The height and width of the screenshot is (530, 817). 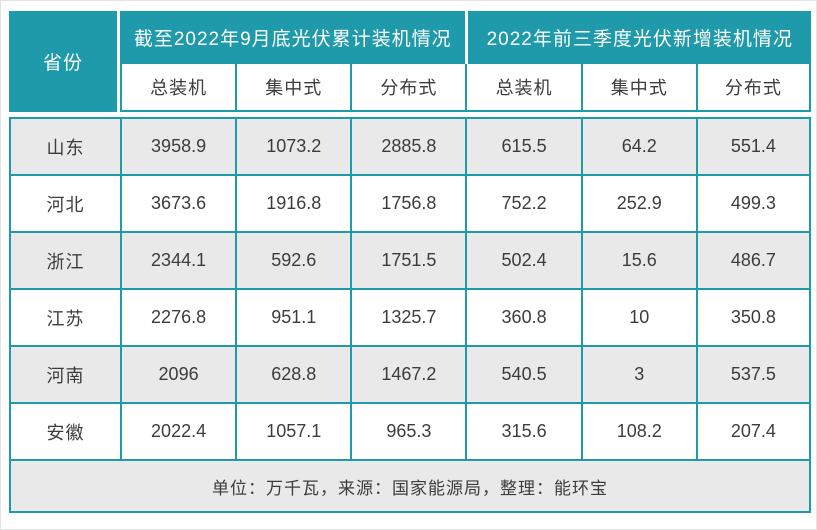 What do you see at coordinates (523, 88) in the screenshot?
I see `subheader-total-new: 总装机` at bounding box center [523, 88].